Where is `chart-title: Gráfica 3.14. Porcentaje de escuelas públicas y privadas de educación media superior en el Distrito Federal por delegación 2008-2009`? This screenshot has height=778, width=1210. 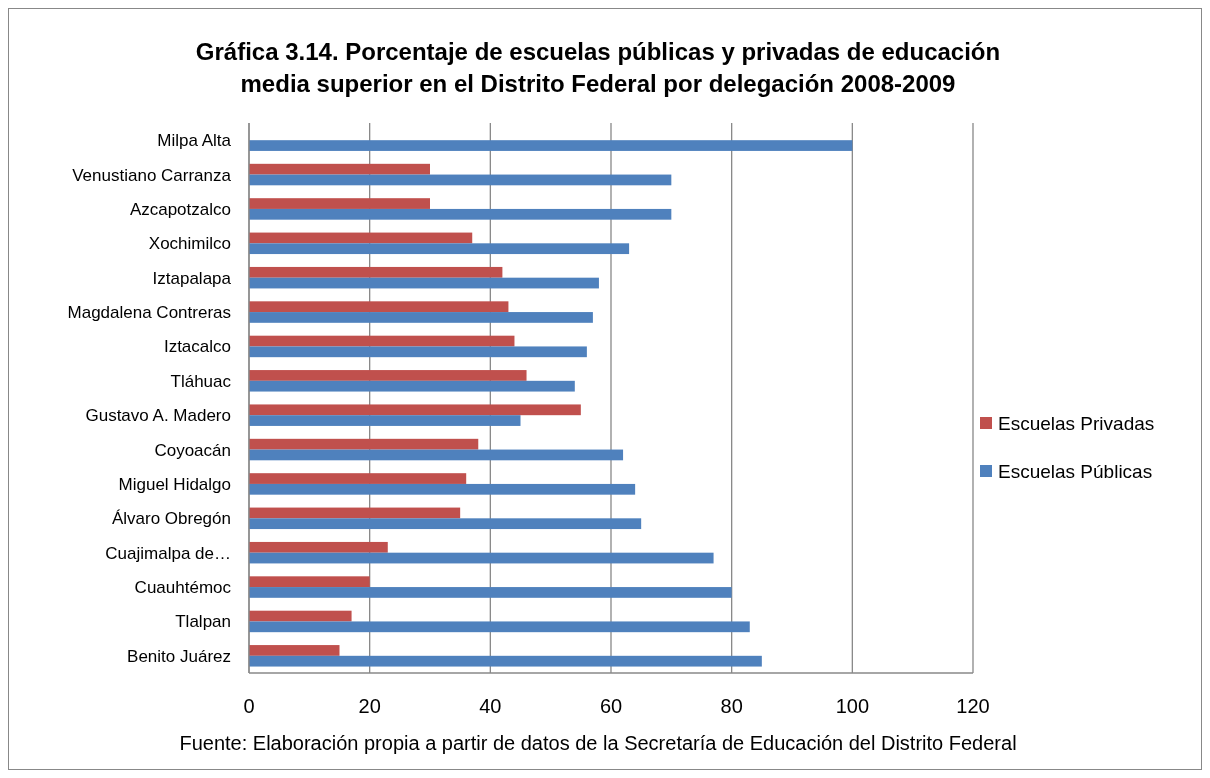 chart-title: Gráfica 3.14. Porcentaje de escuelas públicas y privadas de educación media superior en el Distrito Federal por delegación 2008-2009 is located at coordinates (598, 67).